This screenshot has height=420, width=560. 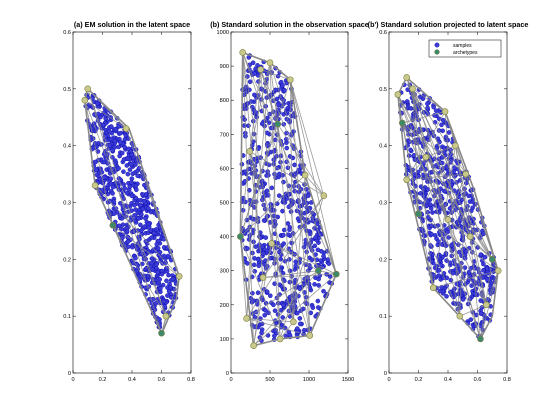 I want to click on x-tick-label: 0.2, so click(x=419, y=380).